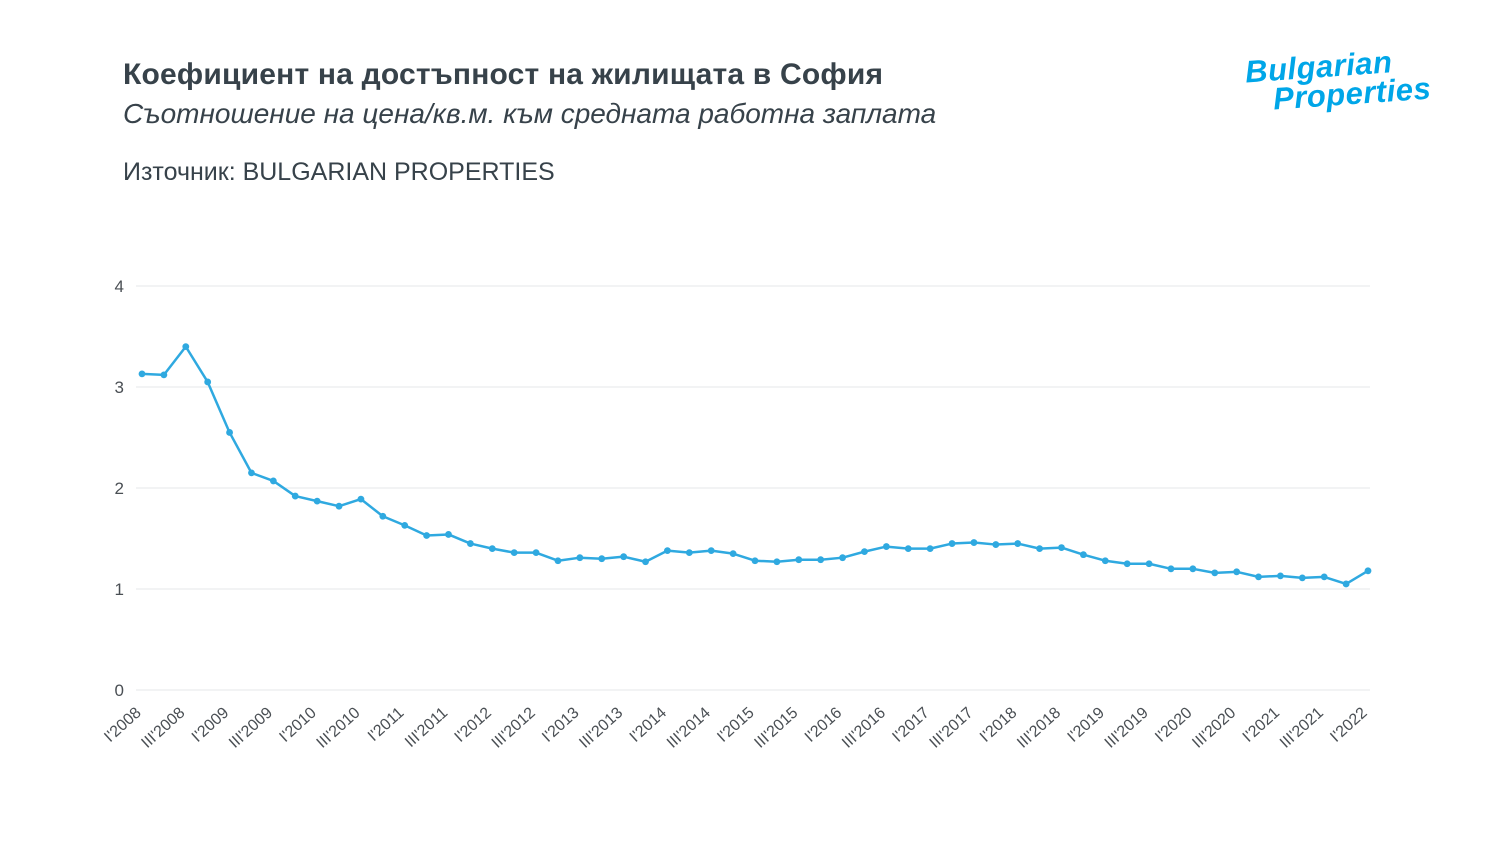 This screenshot has height=844, width=1500. Describe the element at coordinates (1039, 727) in the screenshot. I see `x-tick-label: III'2018` at that location.